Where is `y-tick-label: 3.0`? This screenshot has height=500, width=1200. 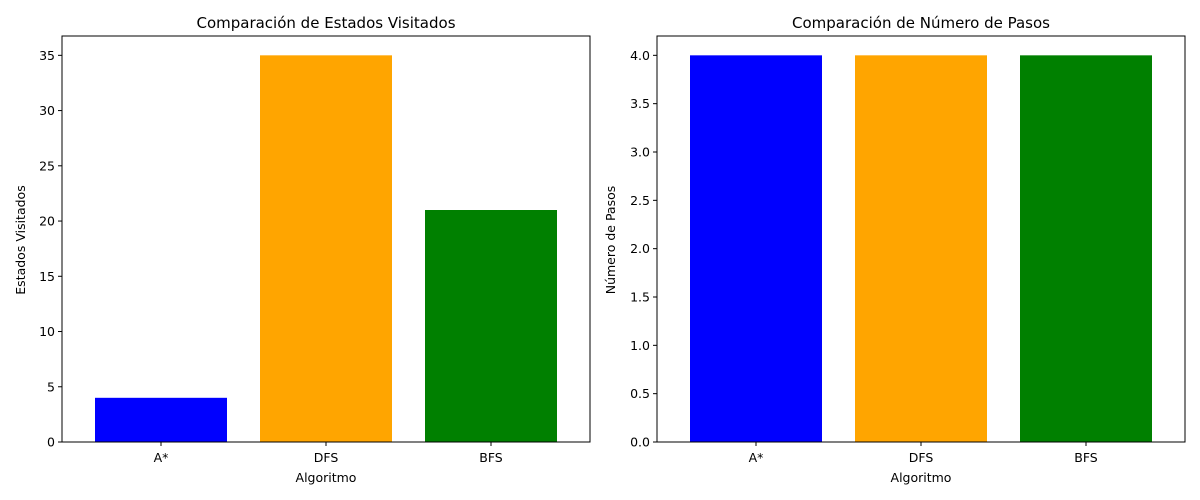
y-tick-label: 3.0 is located at coordinates (640, 152).